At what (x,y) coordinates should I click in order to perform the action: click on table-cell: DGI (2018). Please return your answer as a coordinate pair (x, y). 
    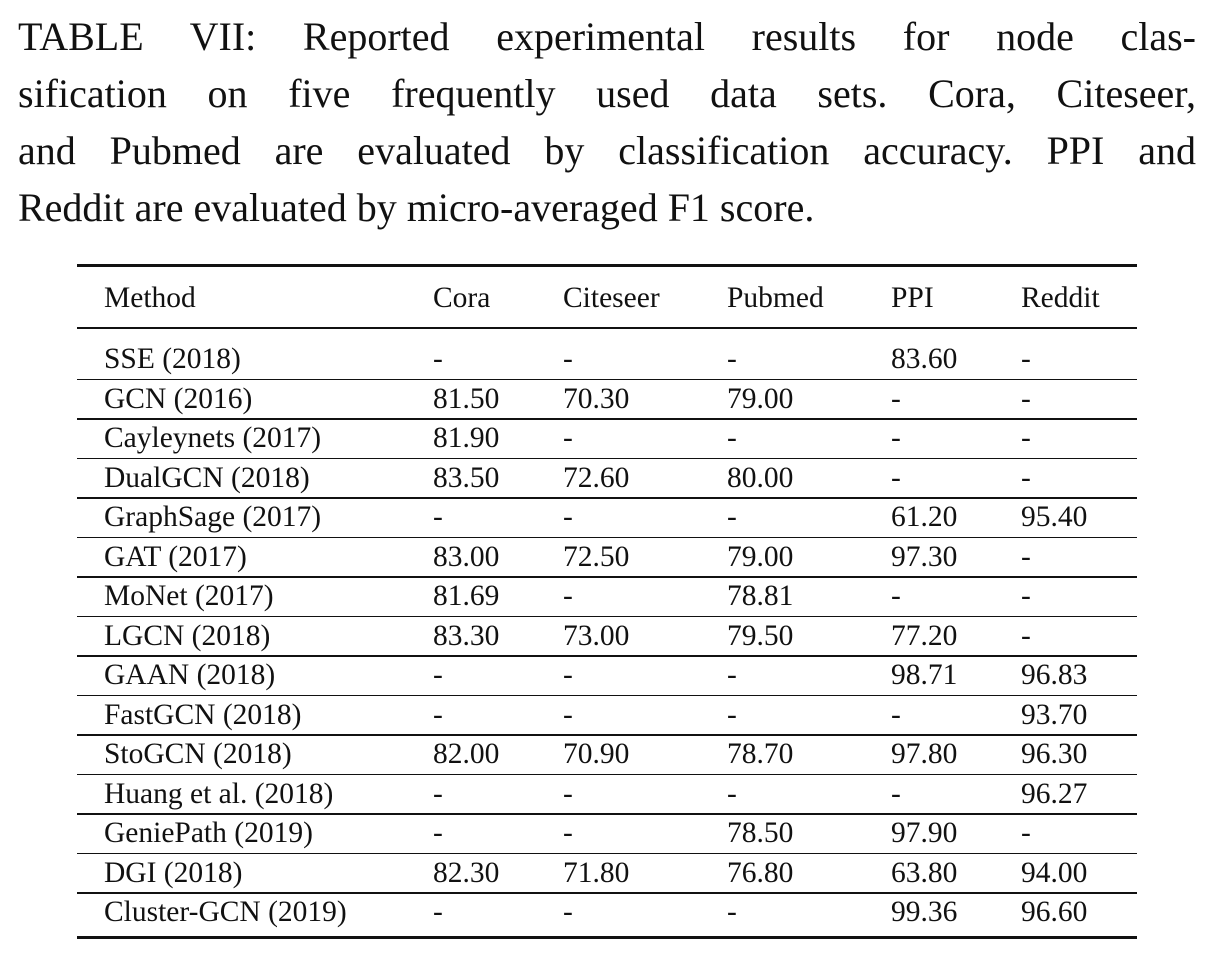
    Looking at the image, I should click on (173, 872).